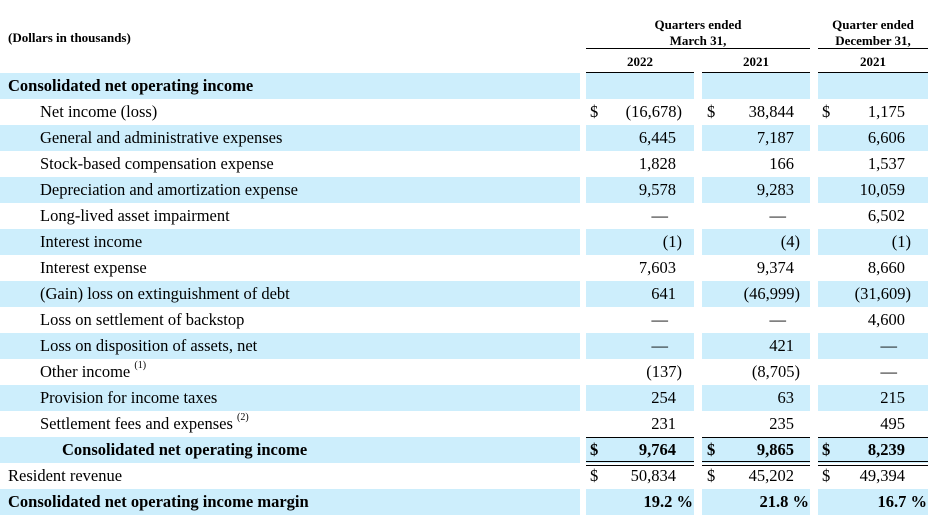  Describe the element at coordinates (663, 423) in the screenshot. I see `cell-value: 231` at that location.